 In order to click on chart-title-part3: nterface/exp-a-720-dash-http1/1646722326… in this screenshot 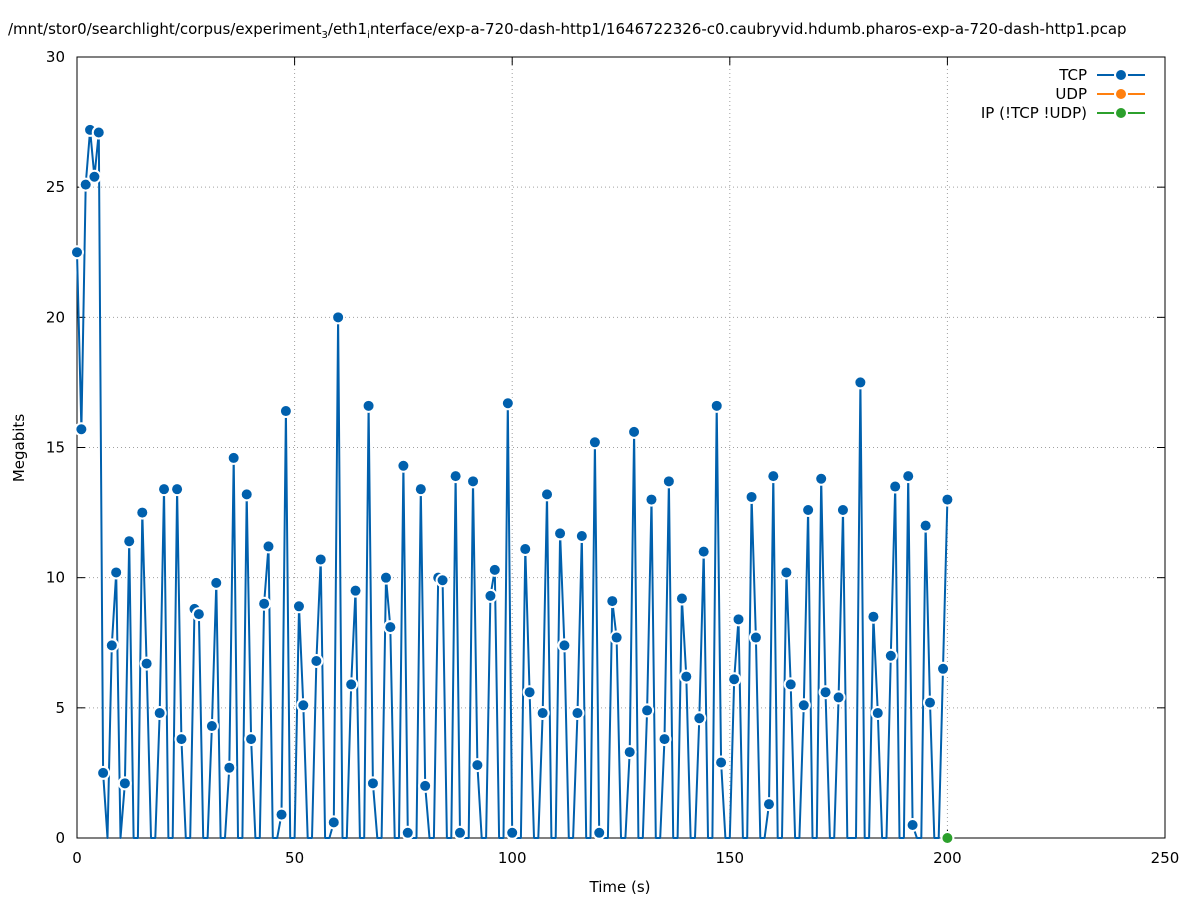, I will do `click(748, 29)`.